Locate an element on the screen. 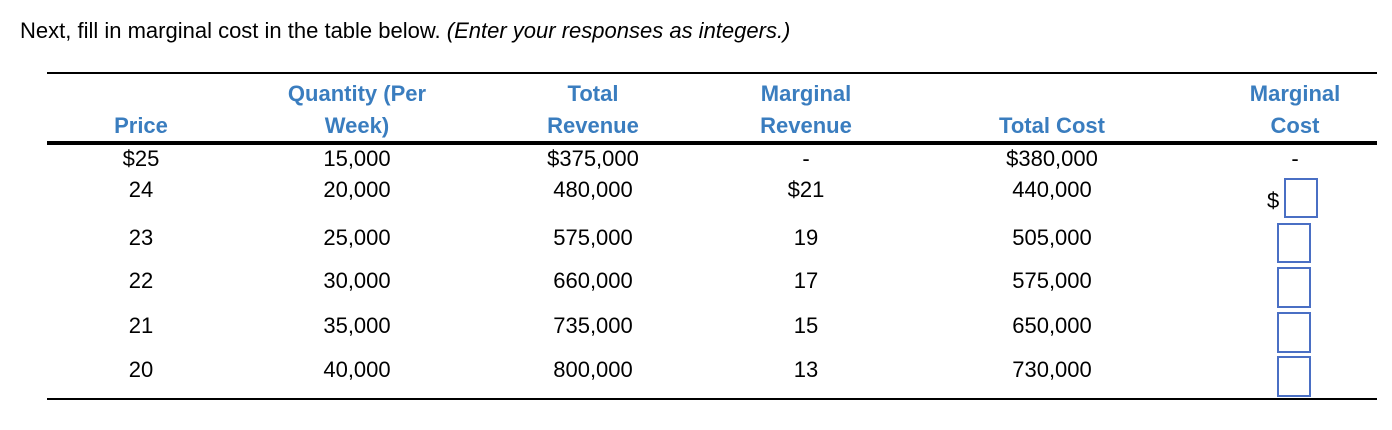  cell-quantity: 30,000 is located at coordinates (357, 280).